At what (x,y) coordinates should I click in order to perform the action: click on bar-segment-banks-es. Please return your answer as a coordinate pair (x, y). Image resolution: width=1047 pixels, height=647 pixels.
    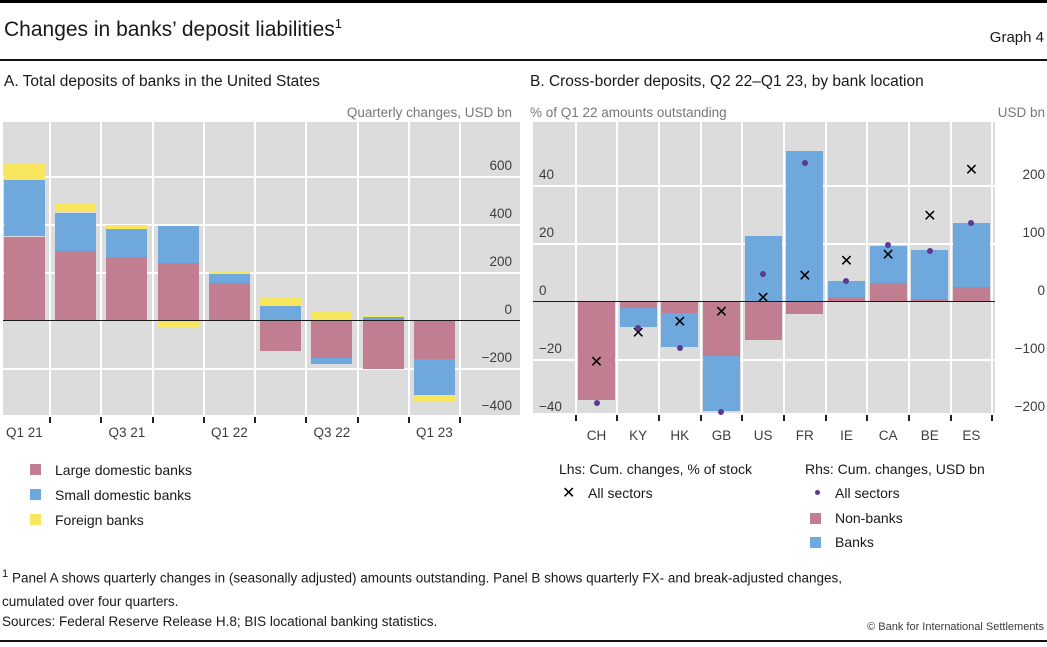
    Looking at the image, I should click on (971, 255).